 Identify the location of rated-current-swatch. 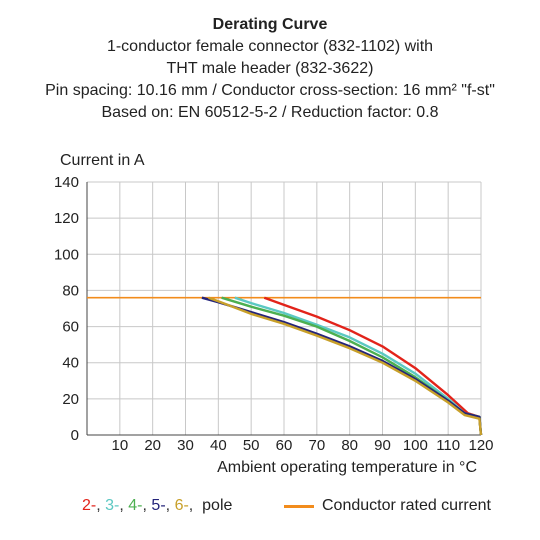
(299, 506).